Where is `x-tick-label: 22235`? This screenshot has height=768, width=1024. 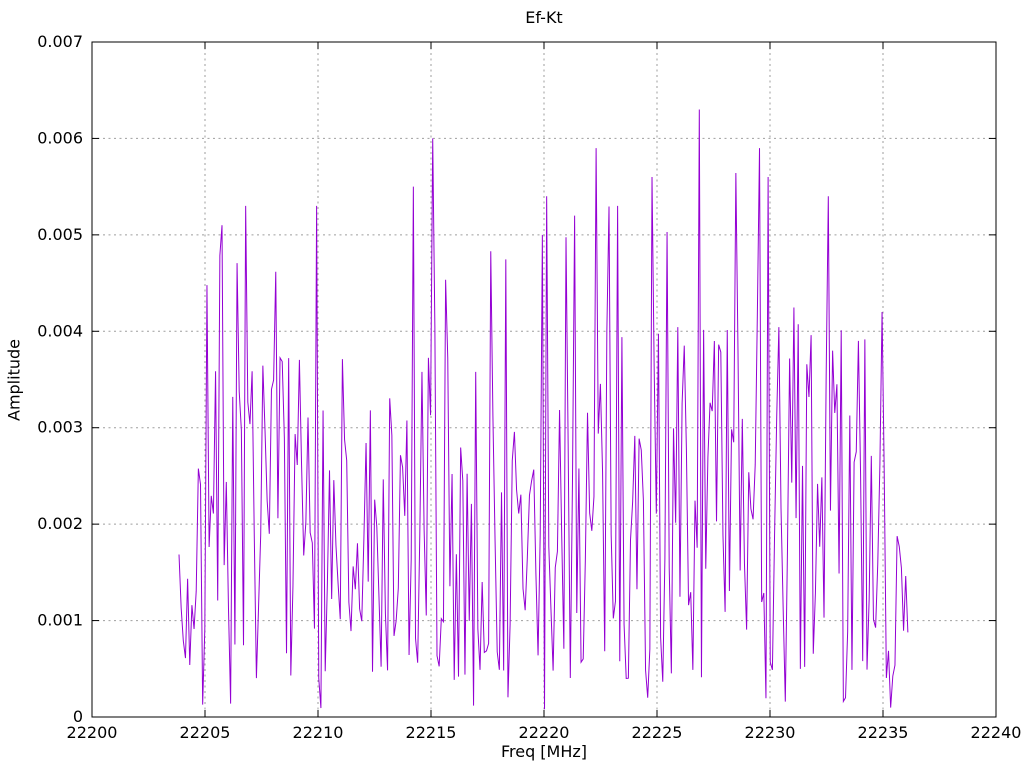
x-tick-label: 22235 is located at coordinates (883, 732).